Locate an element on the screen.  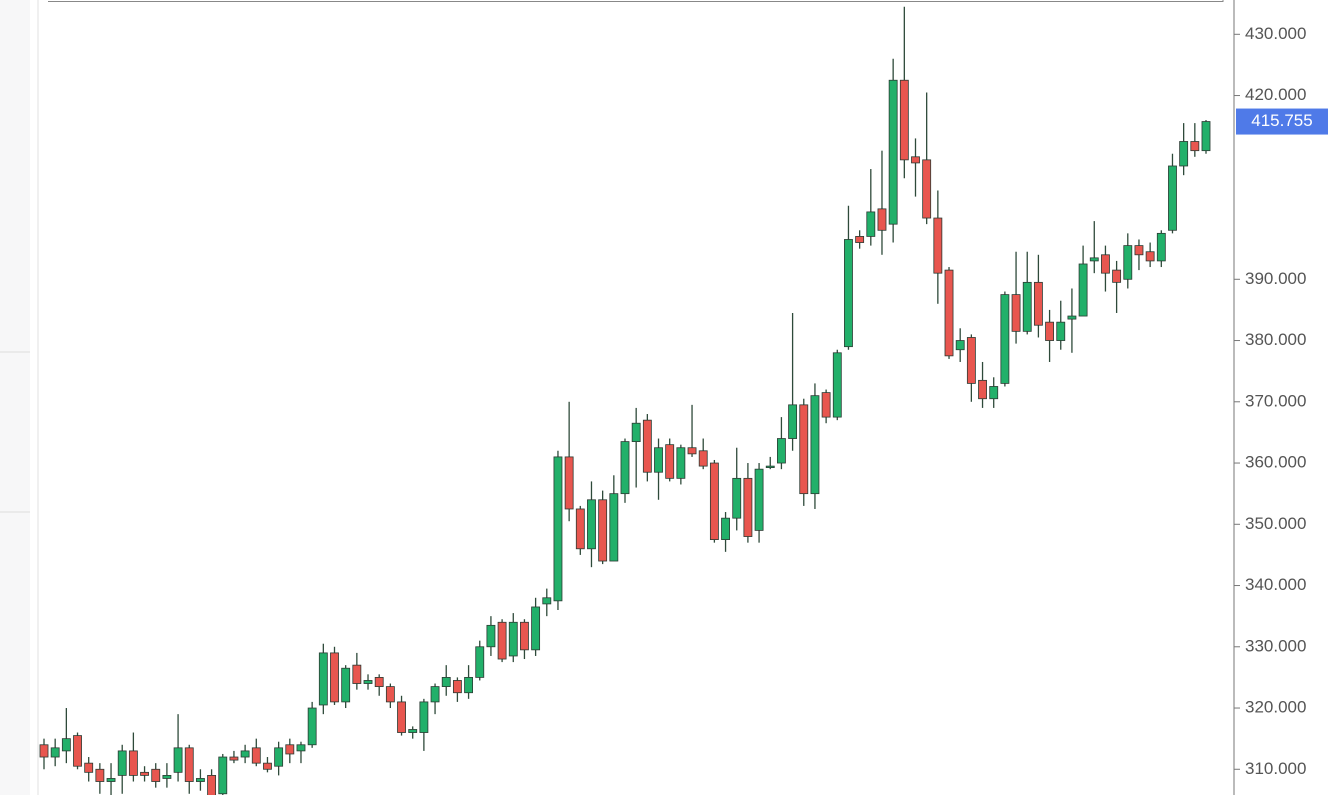
y-tick-label: 320.000 is located at coordinates (1275, 707).